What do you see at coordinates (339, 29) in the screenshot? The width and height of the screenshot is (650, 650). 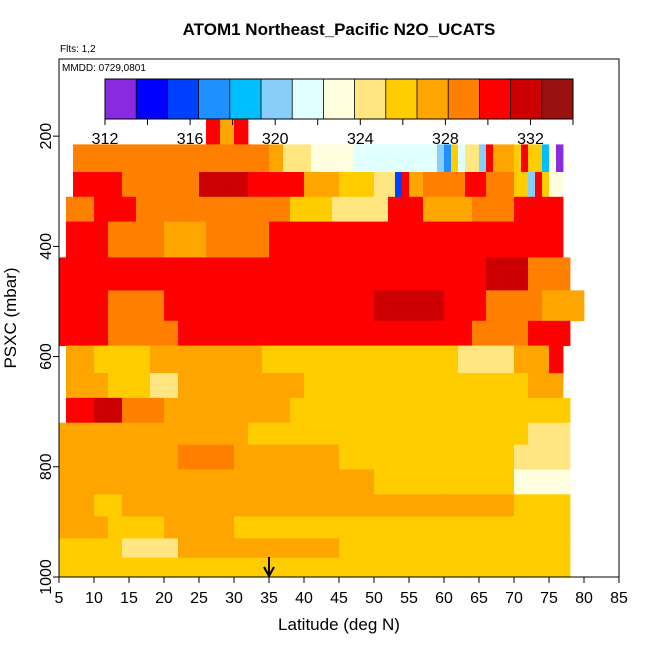 I see `chart-title: ATOM1 Northeast_Pacific N2O_UCATS` at bounding box center [339, 29].